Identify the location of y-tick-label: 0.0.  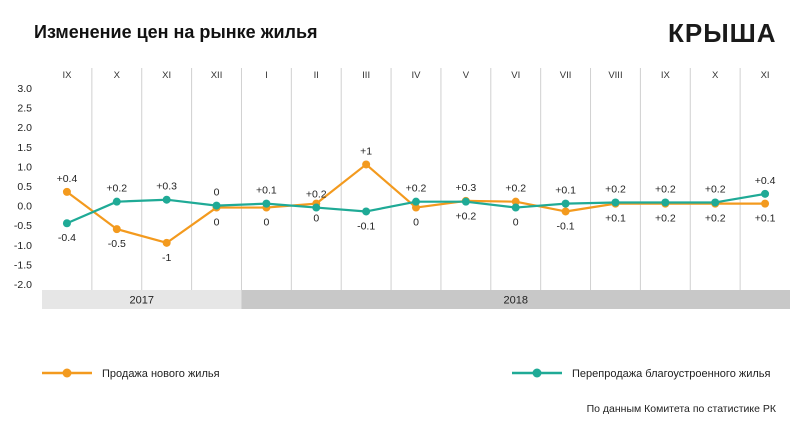
(24, 207).